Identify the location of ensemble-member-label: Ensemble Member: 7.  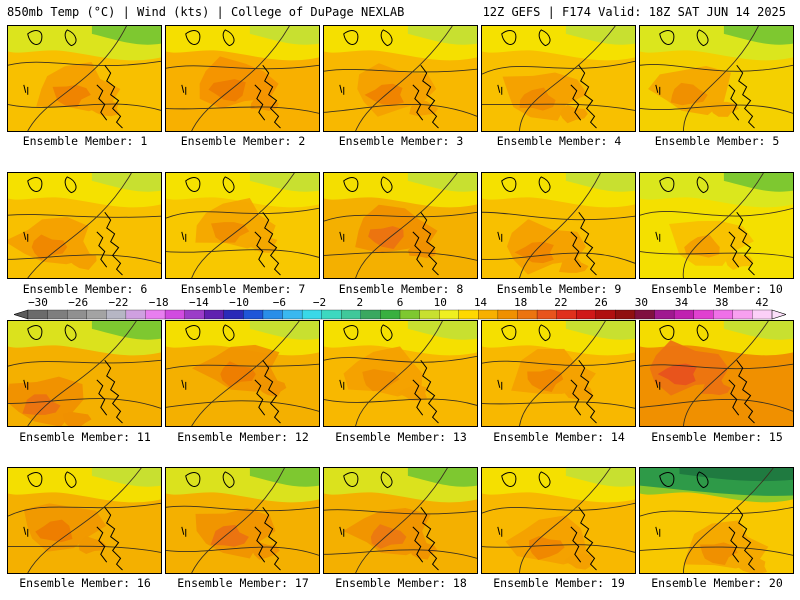
(243, 289).